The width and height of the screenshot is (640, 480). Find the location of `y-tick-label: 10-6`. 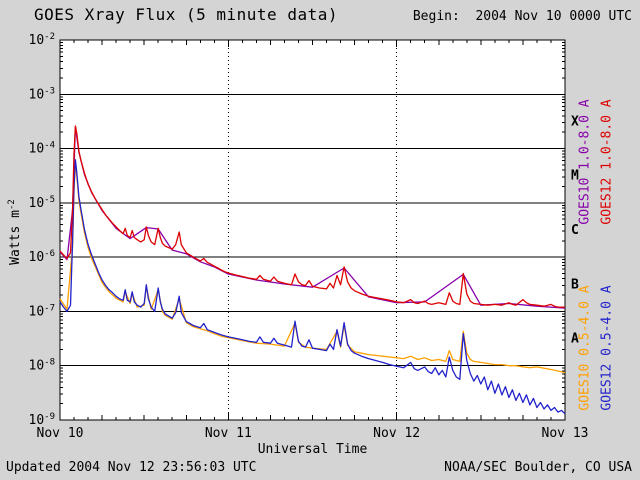

y-tick-label: 10-6 is located at coordinates (42, 257).